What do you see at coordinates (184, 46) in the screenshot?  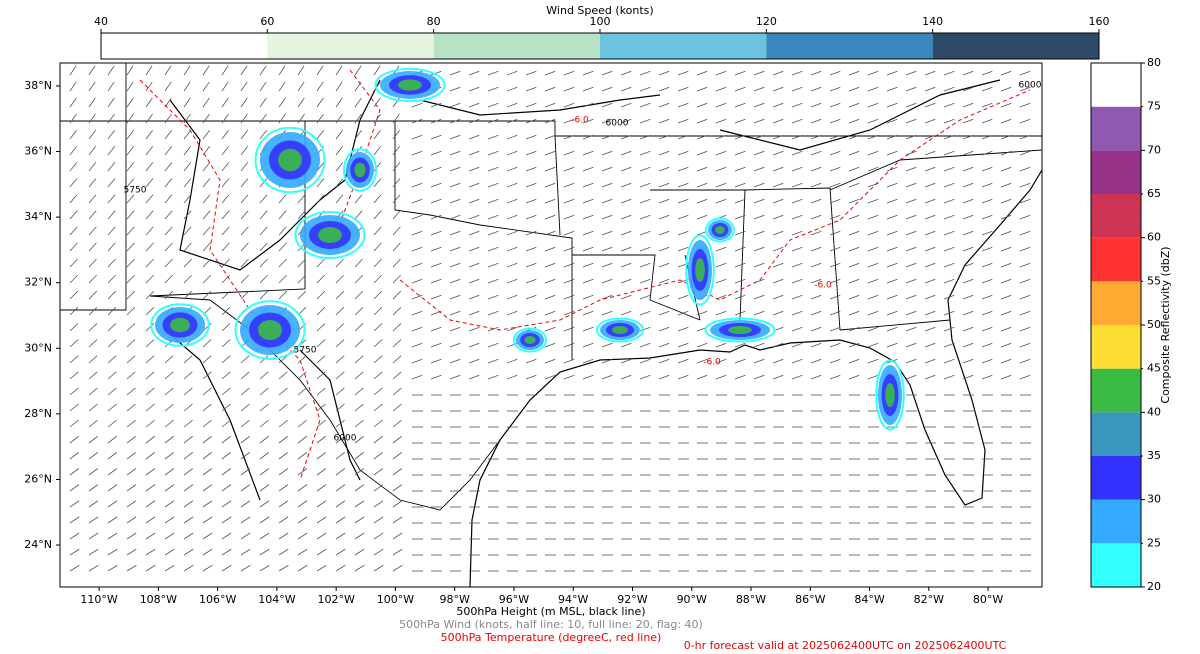 I see `wind-color-bin` at bounding box center [184, 46].